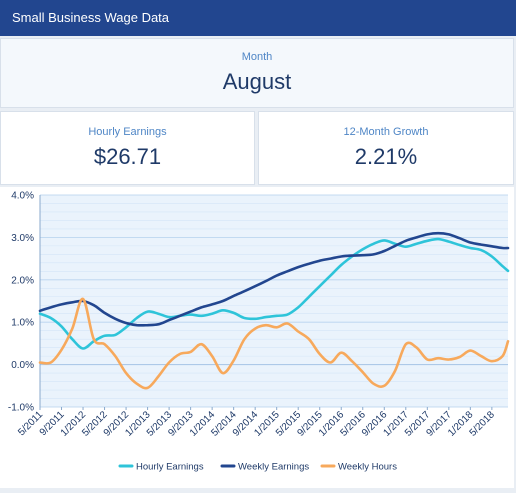 The height and width of the screenshot is (493, 516). What do you see at coordinates (127, 156) in the screenshot?
I see `hourly-earnings-value: $26.71` at bounding box center [127, 156].